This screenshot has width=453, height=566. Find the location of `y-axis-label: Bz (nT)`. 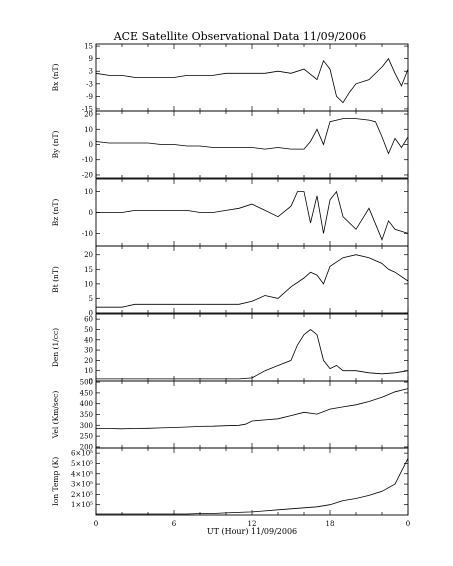

y-axis-label: Bz (nT) is located at coordinates (55, 213).